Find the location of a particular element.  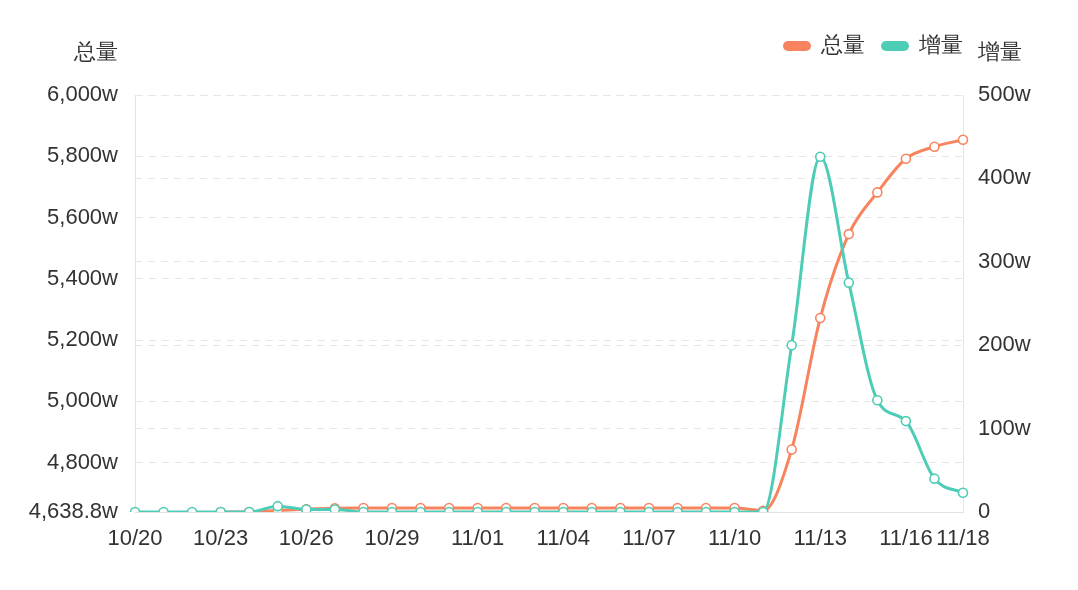

y2-tick-label: 200w is located at coordinates (1004, 344).